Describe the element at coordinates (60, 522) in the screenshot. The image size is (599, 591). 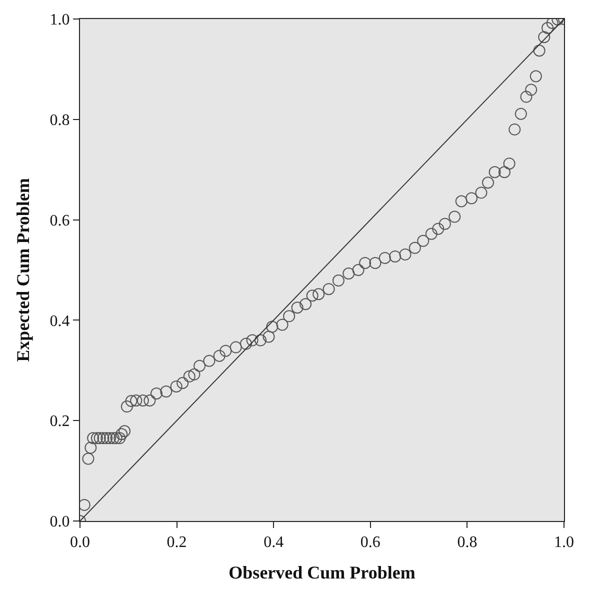
I see `y-tick-label: 0.0` at that location.